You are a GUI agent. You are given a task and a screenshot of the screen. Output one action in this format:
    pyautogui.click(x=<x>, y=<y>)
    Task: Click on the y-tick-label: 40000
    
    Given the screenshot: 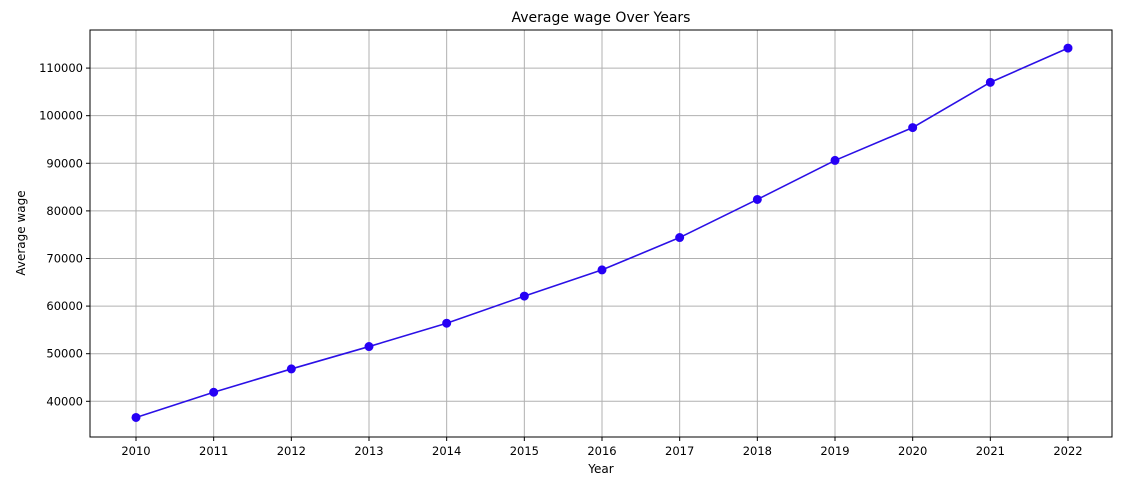 What is the action you would take?
    pyautogui.click(x=64, y=401)
    